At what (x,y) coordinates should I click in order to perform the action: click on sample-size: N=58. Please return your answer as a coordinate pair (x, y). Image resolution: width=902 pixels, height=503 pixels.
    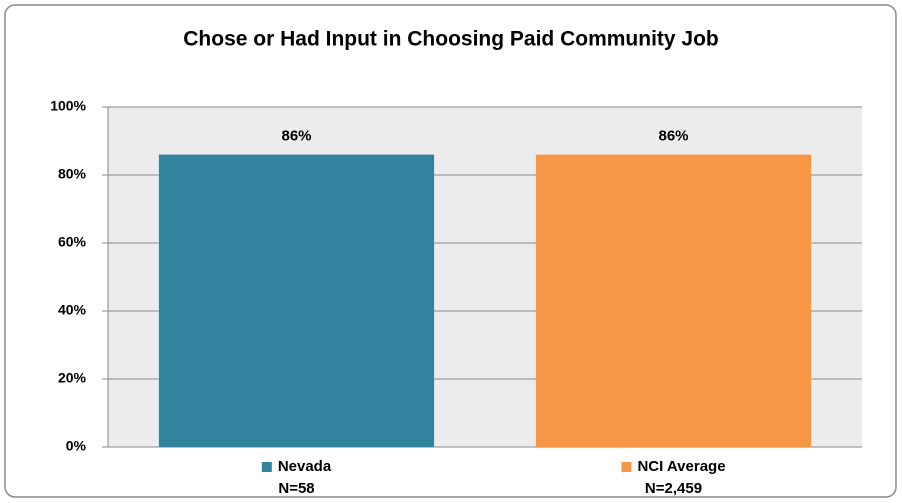
    Looking at the image, I should click on (296, 488).